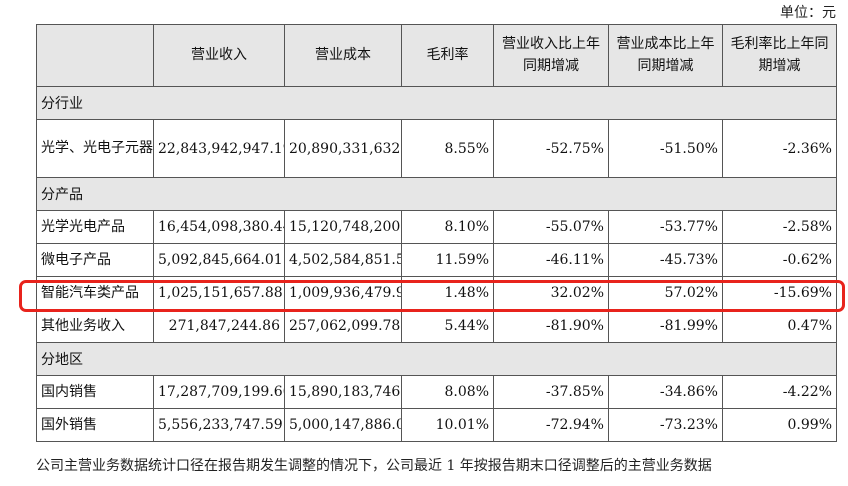 This screenshot has height=486, width=848. What do you see at coordinates (343, 260) in the screenshot?
I see `cell-cost: 4,502,584,851.56` at bounding box center [343, 260].